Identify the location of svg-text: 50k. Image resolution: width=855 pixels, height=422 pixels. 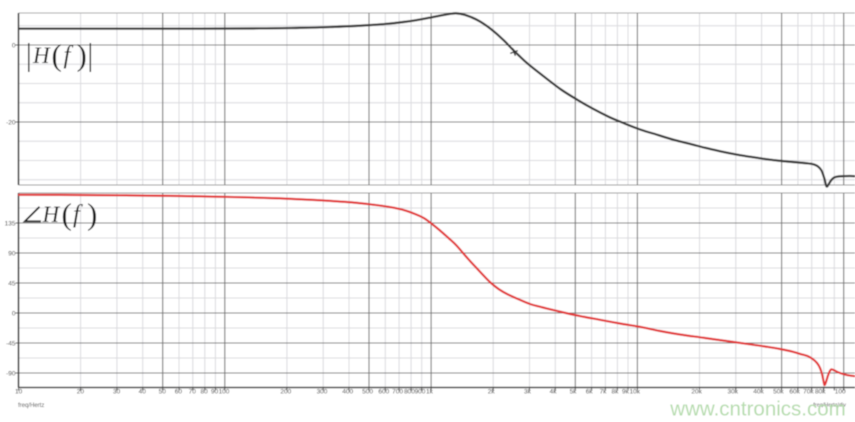
(778, 392).